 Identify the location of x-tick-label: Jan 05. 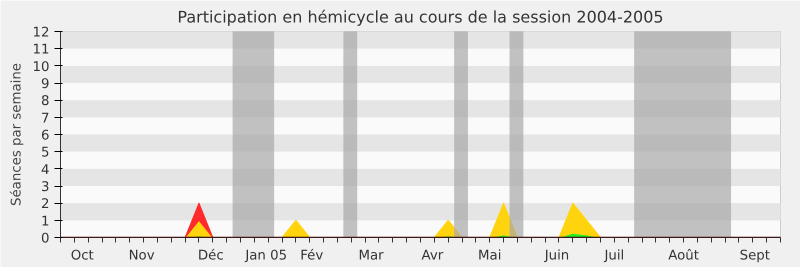
(266, 256).